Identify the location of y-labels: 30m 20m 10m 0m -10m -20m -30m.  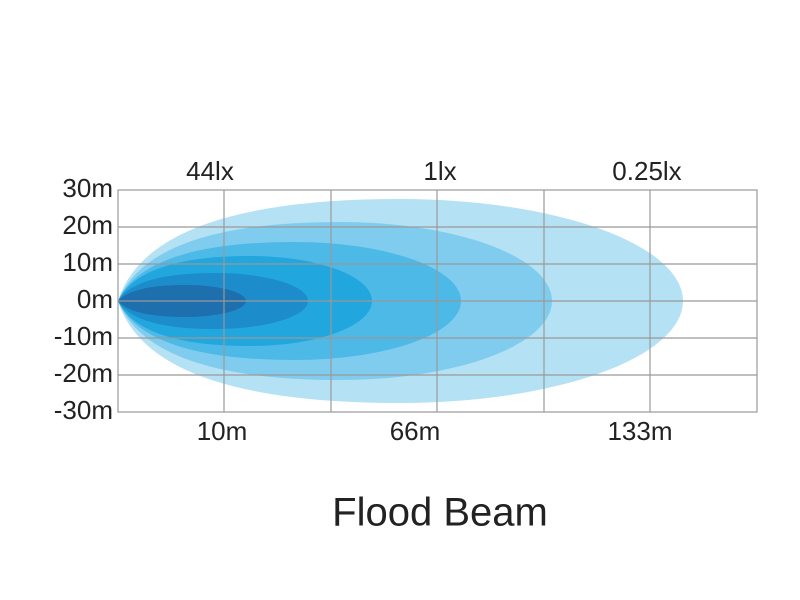
(83, 299).